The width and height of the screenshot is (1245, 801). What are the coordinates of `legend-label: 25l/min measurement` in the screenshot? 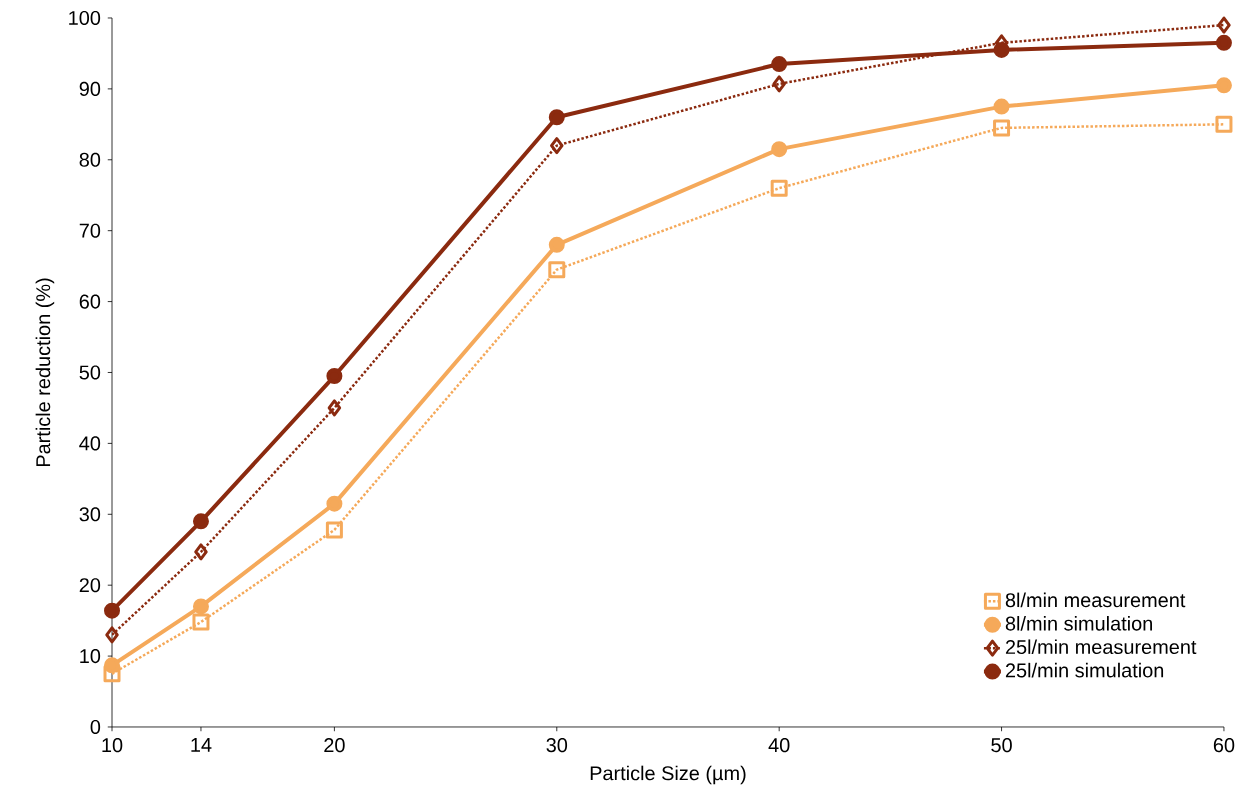 It's located at (1101, 647).